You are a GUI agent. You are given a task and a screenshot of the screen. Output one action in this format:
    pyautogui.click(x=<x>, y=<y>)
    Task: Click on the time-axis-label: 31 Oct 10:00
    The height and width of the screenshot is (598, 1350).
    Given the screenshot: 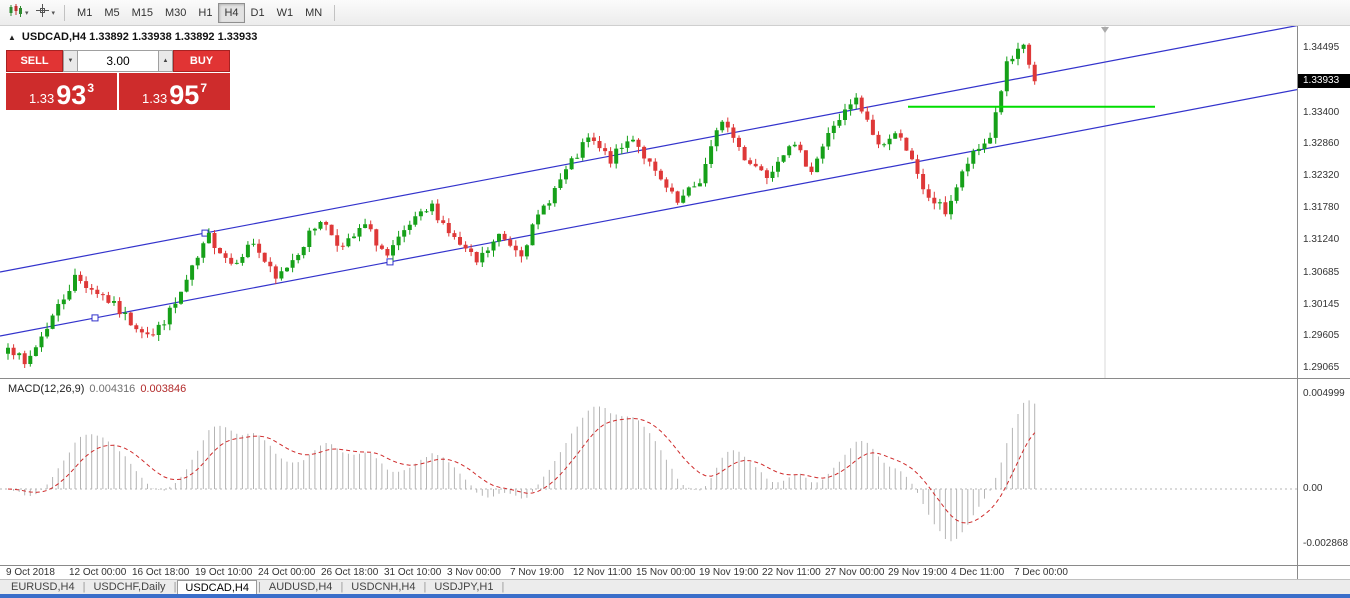 What is the action you would take?
    pyautogui.click(x=413, y=572)
    